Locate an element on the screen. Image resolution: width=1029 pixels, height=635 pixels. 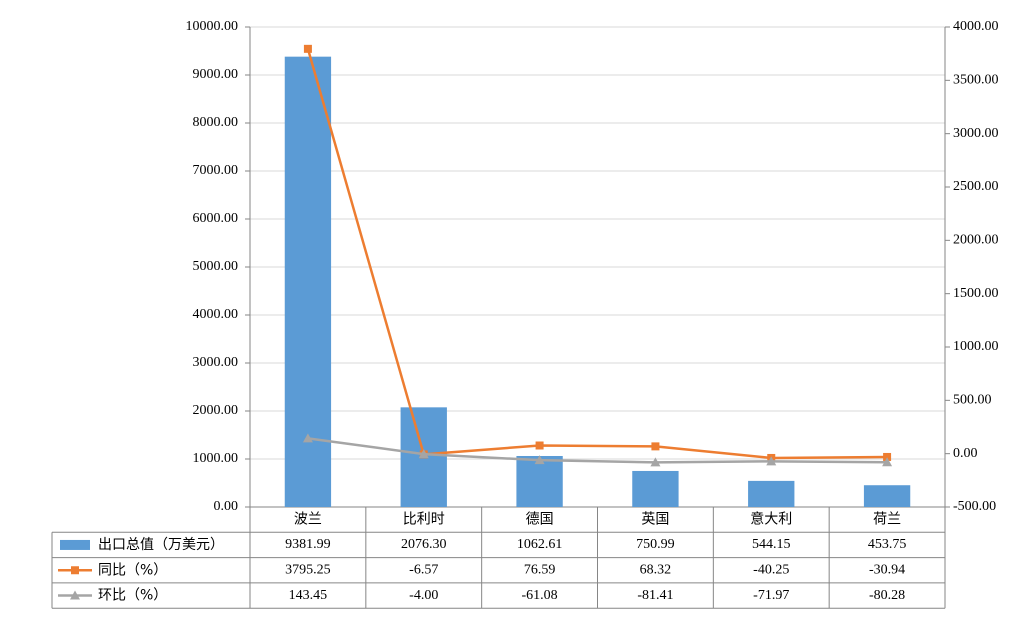
y-tick-label: 1000.00 is located at coordinates (216, 458).